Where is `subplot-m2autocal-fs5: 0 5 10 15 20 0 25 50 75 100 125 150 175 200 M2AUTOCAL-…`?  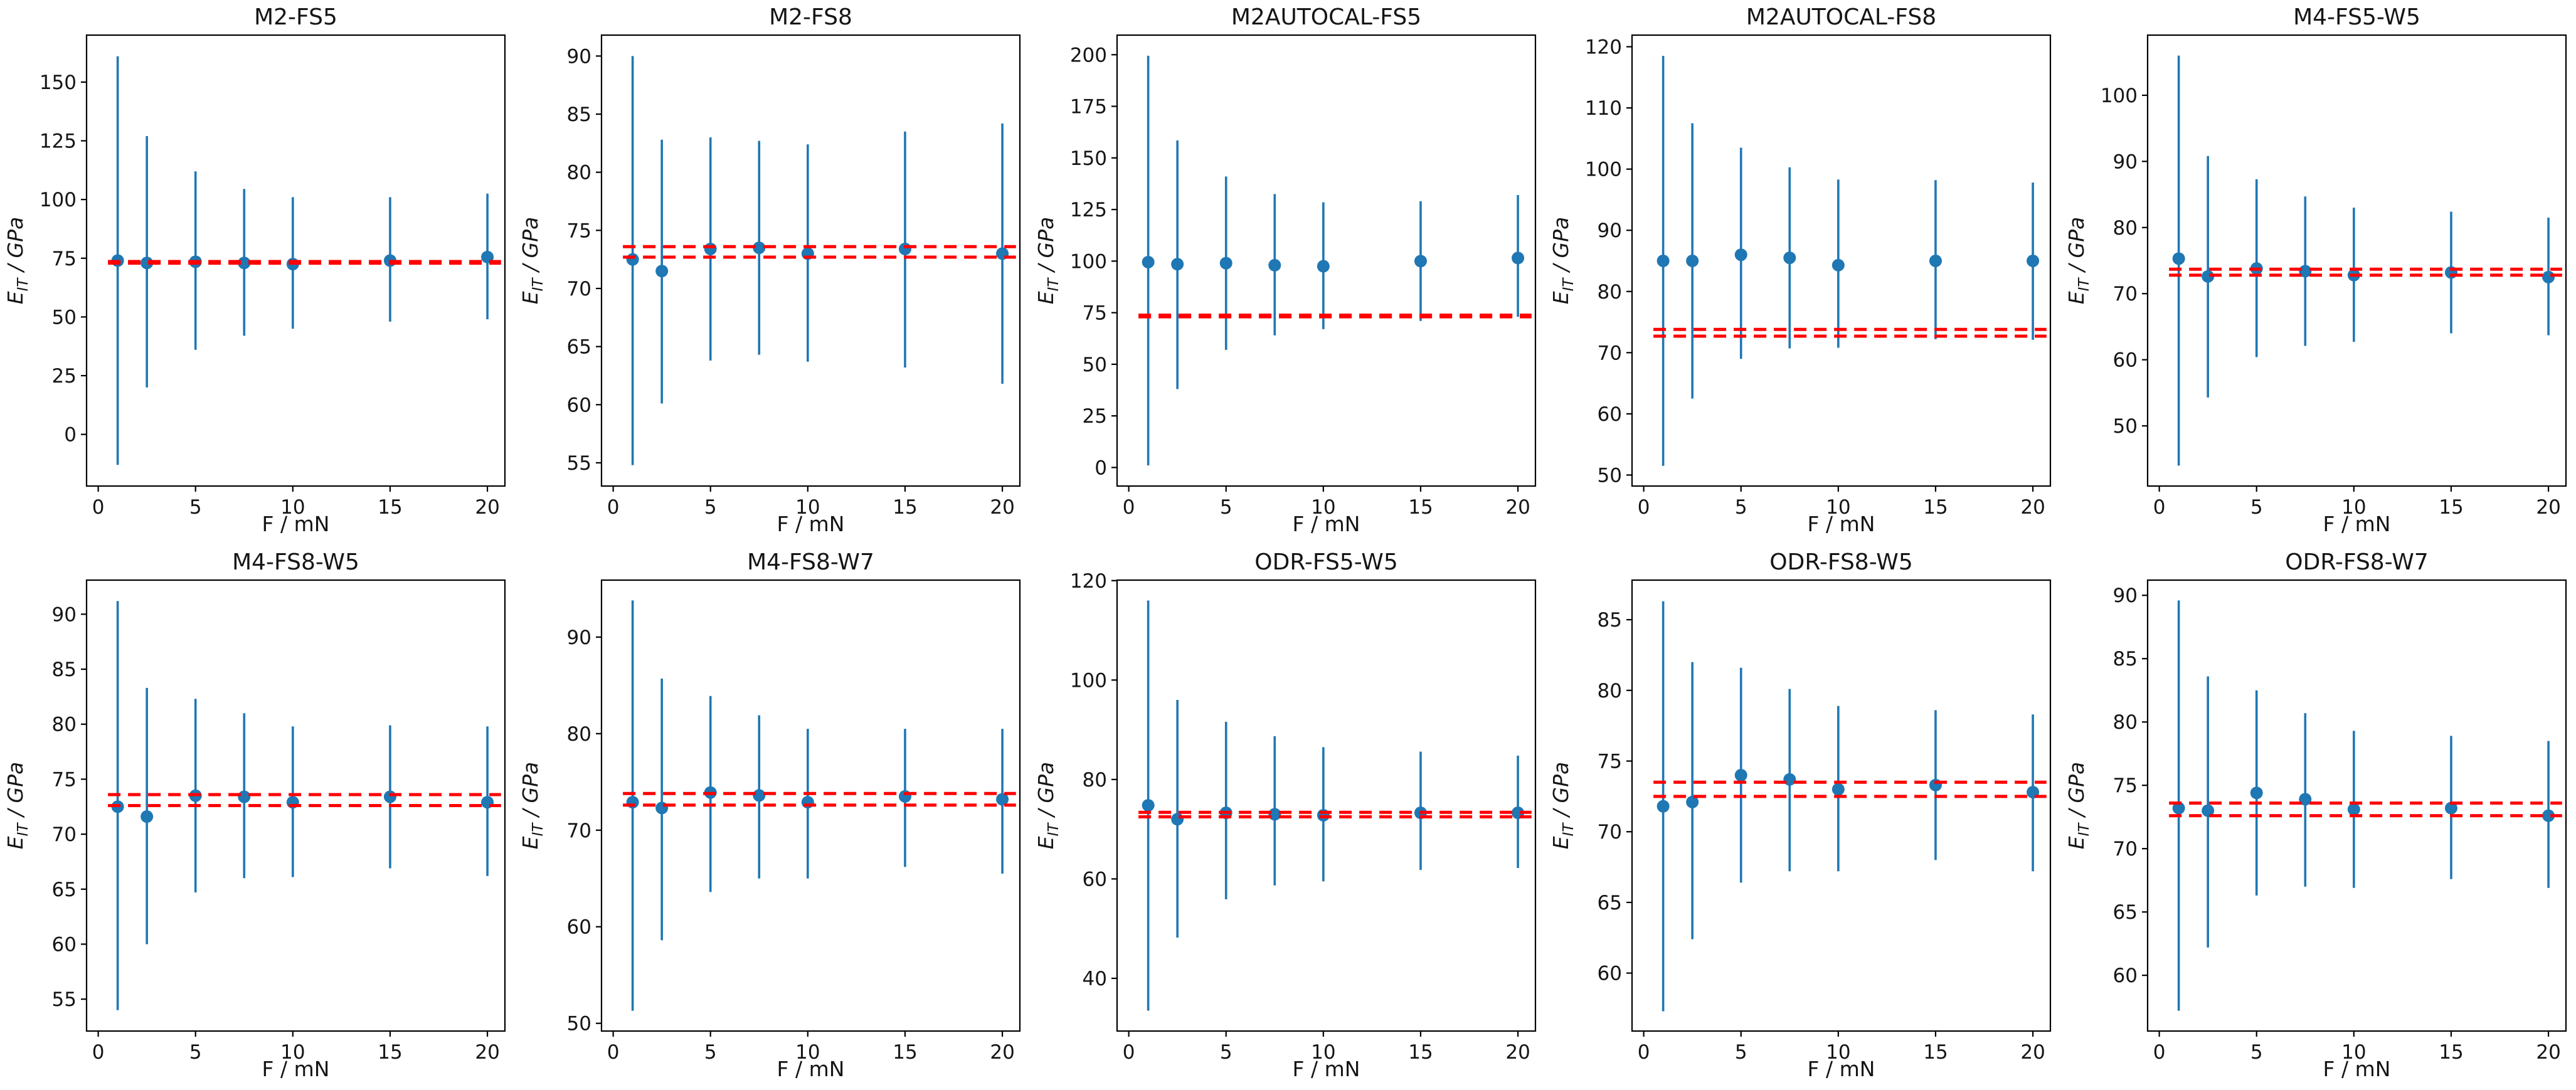
subplot-m2autocal-fs5: 0 5 10 15 20 0 25 50 75 100 125 150 175 200 M2AUTOCAL-… is located at coordinates (1288, 272).